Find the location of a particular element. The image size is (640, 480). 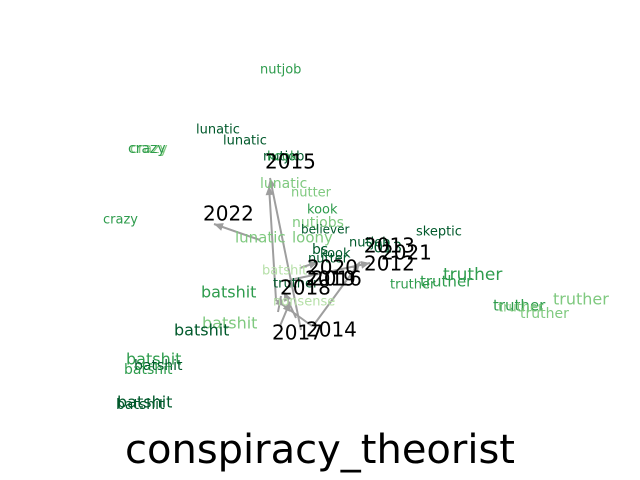

diagram-title: conspiracy_theorist is located at coordinates (320, 450).